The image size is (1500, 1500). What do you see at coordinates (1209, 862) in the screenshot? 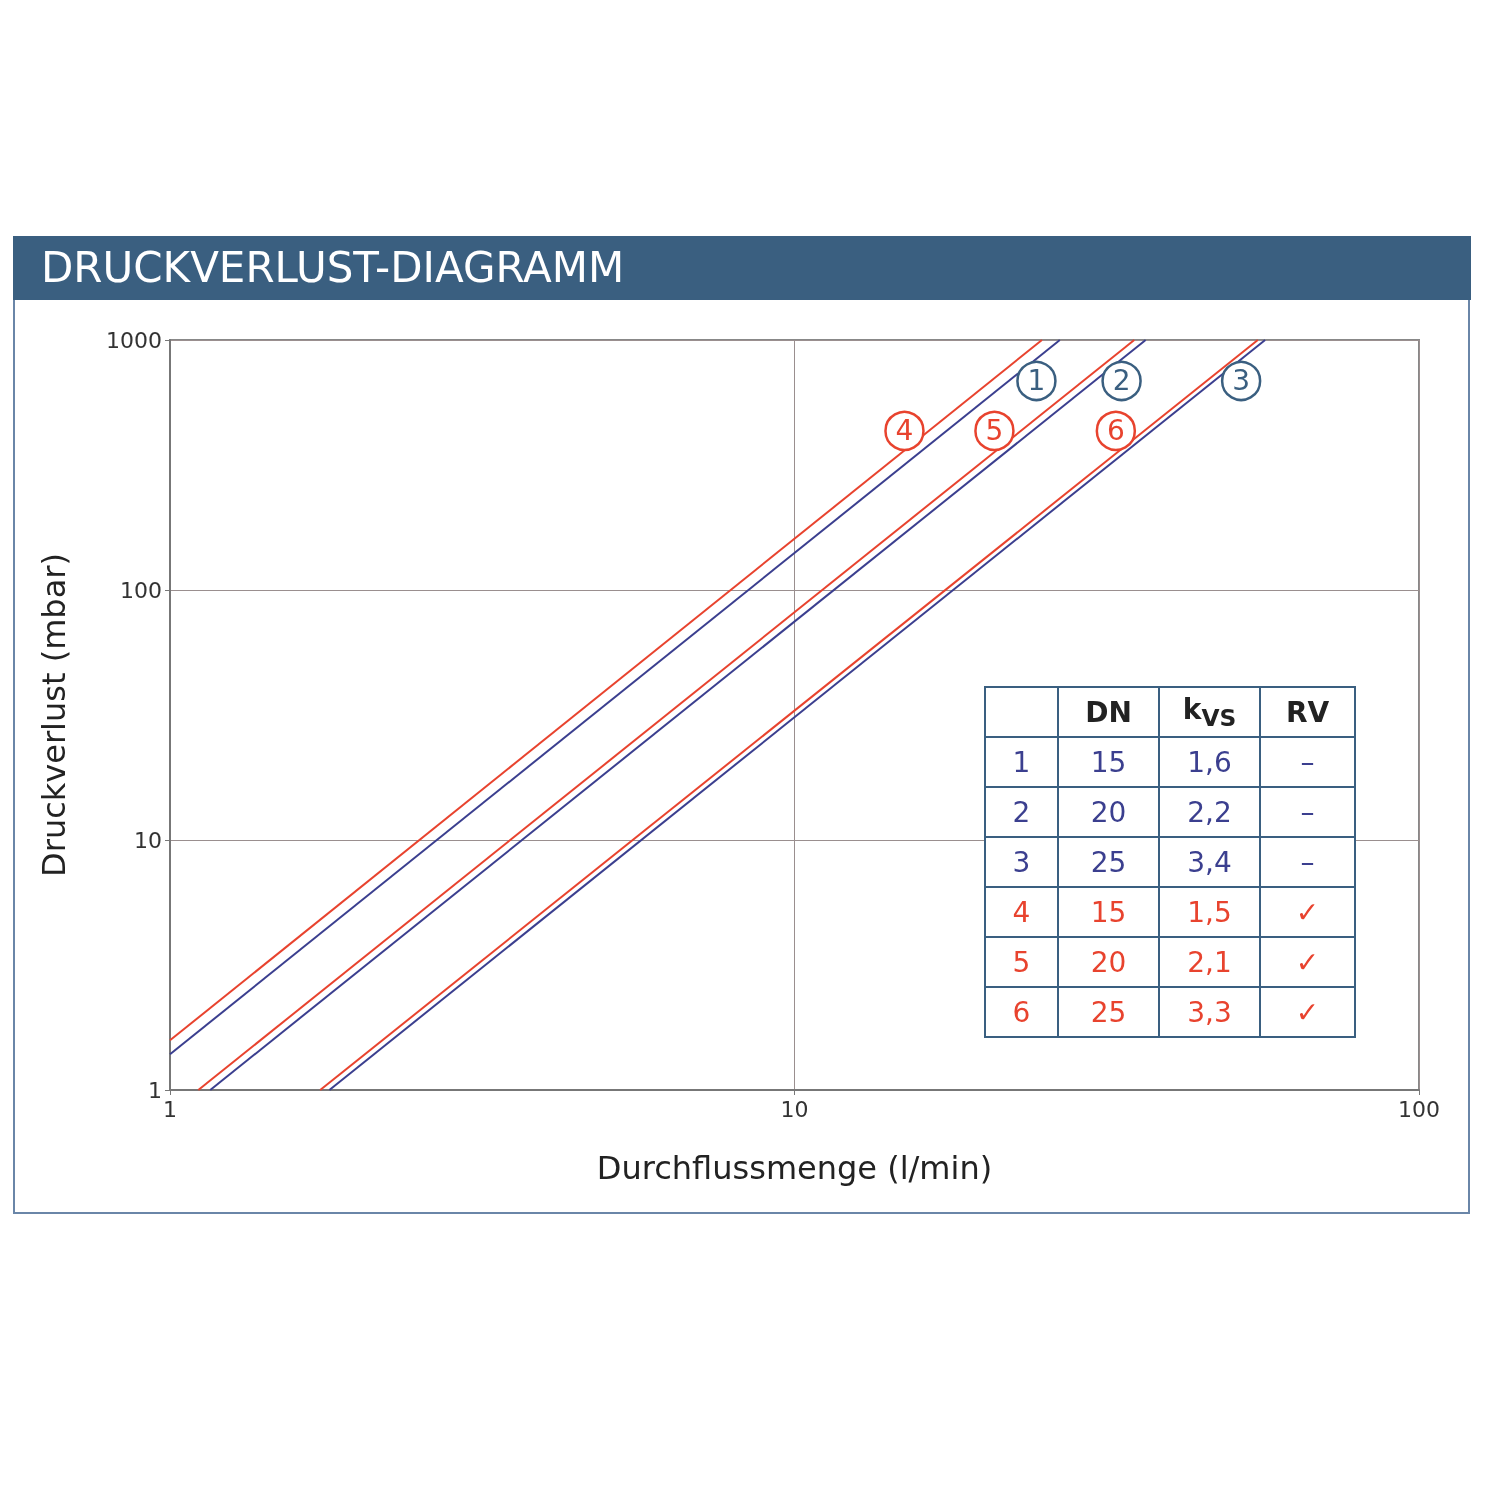
I see `annotation: 3,4` at bounding box center [1209, 862].